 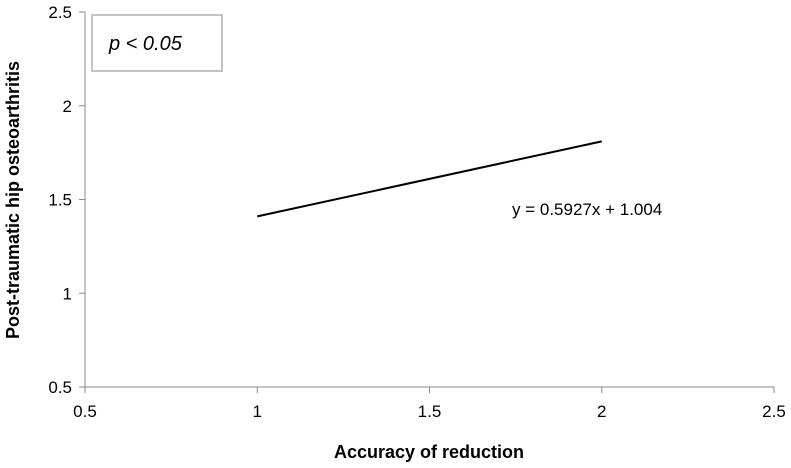 What do you see at coordinates (67, 293) in the screenshot?
I see `y-tick-label: 1` at bounding box center [67, 293].